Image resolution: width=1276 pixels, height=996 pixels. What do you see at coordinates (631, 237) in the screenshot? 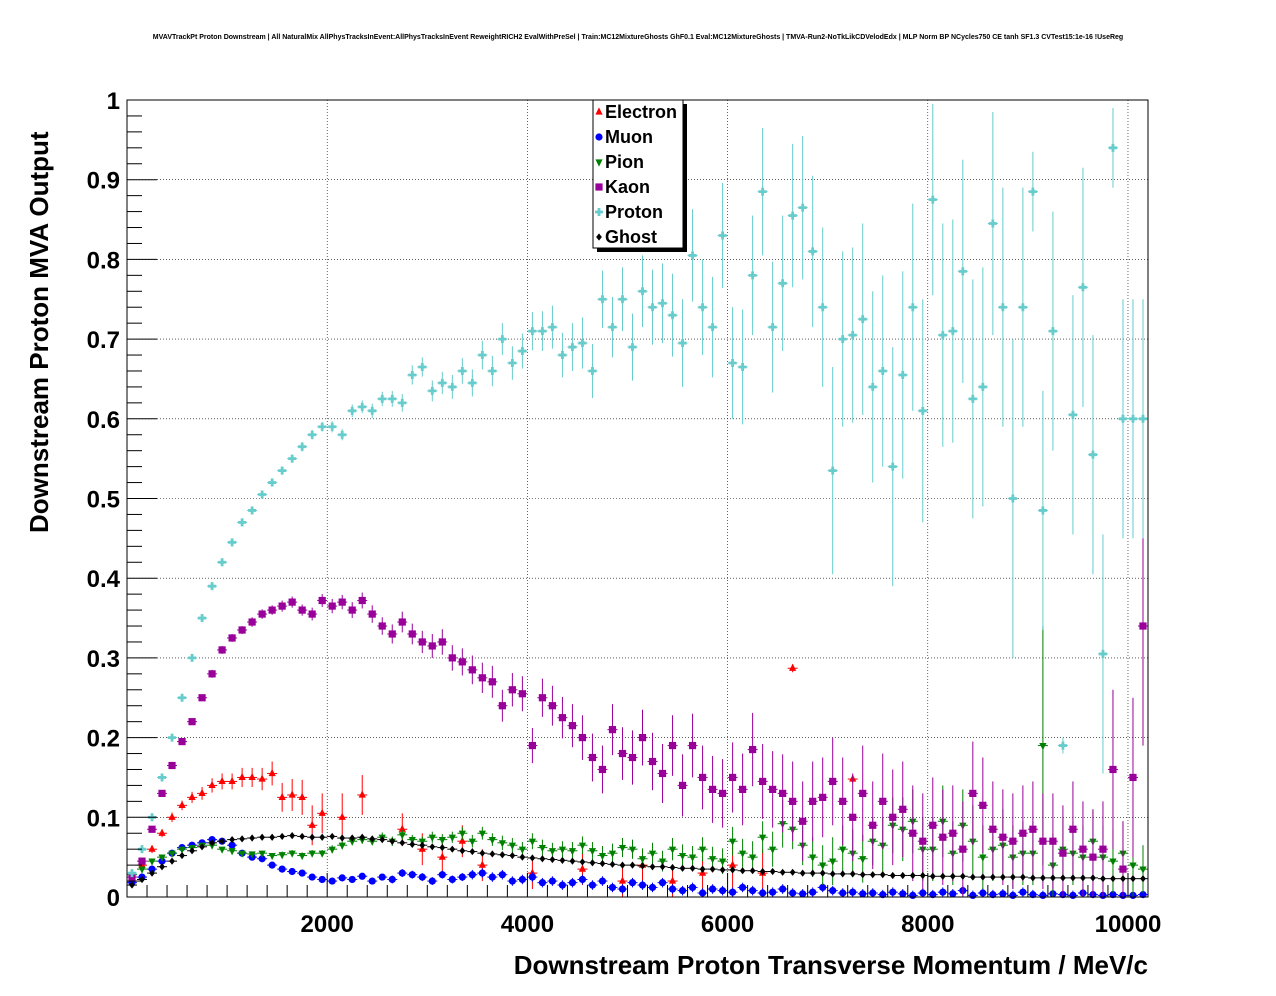
I see `legend-label-ghost: Ghost` at bounding box center [631, 237].